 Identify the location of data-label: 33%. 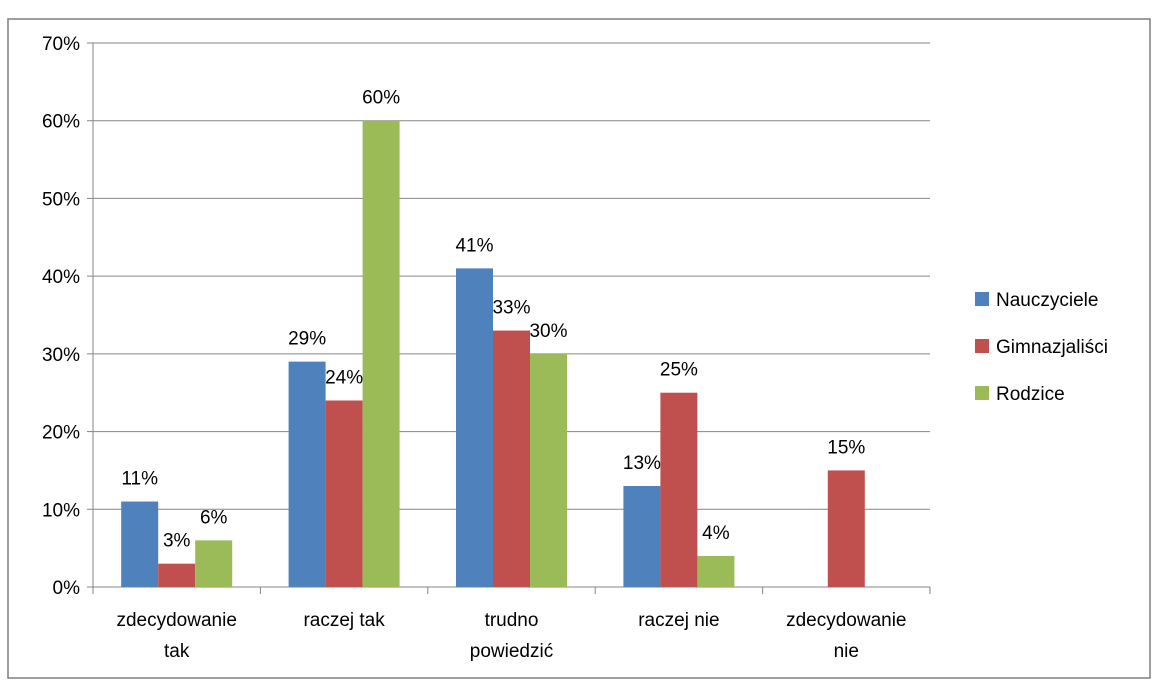
(511, 308).